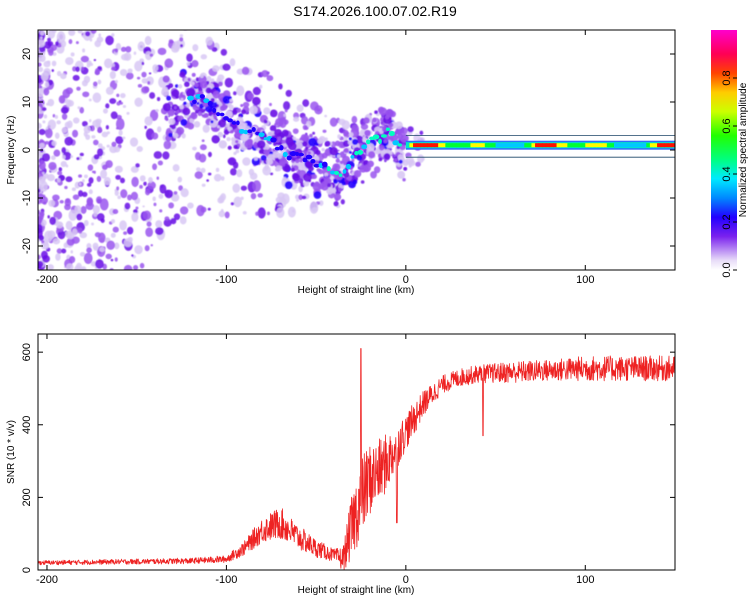 This screenshot has height=600, width=750. What do you see at coordinates (729, 174) in the screenshot?
I see `colorbar-ticks: 0.0 0.2 0.4 0.6 0.8` at bounding box center [729, 174].